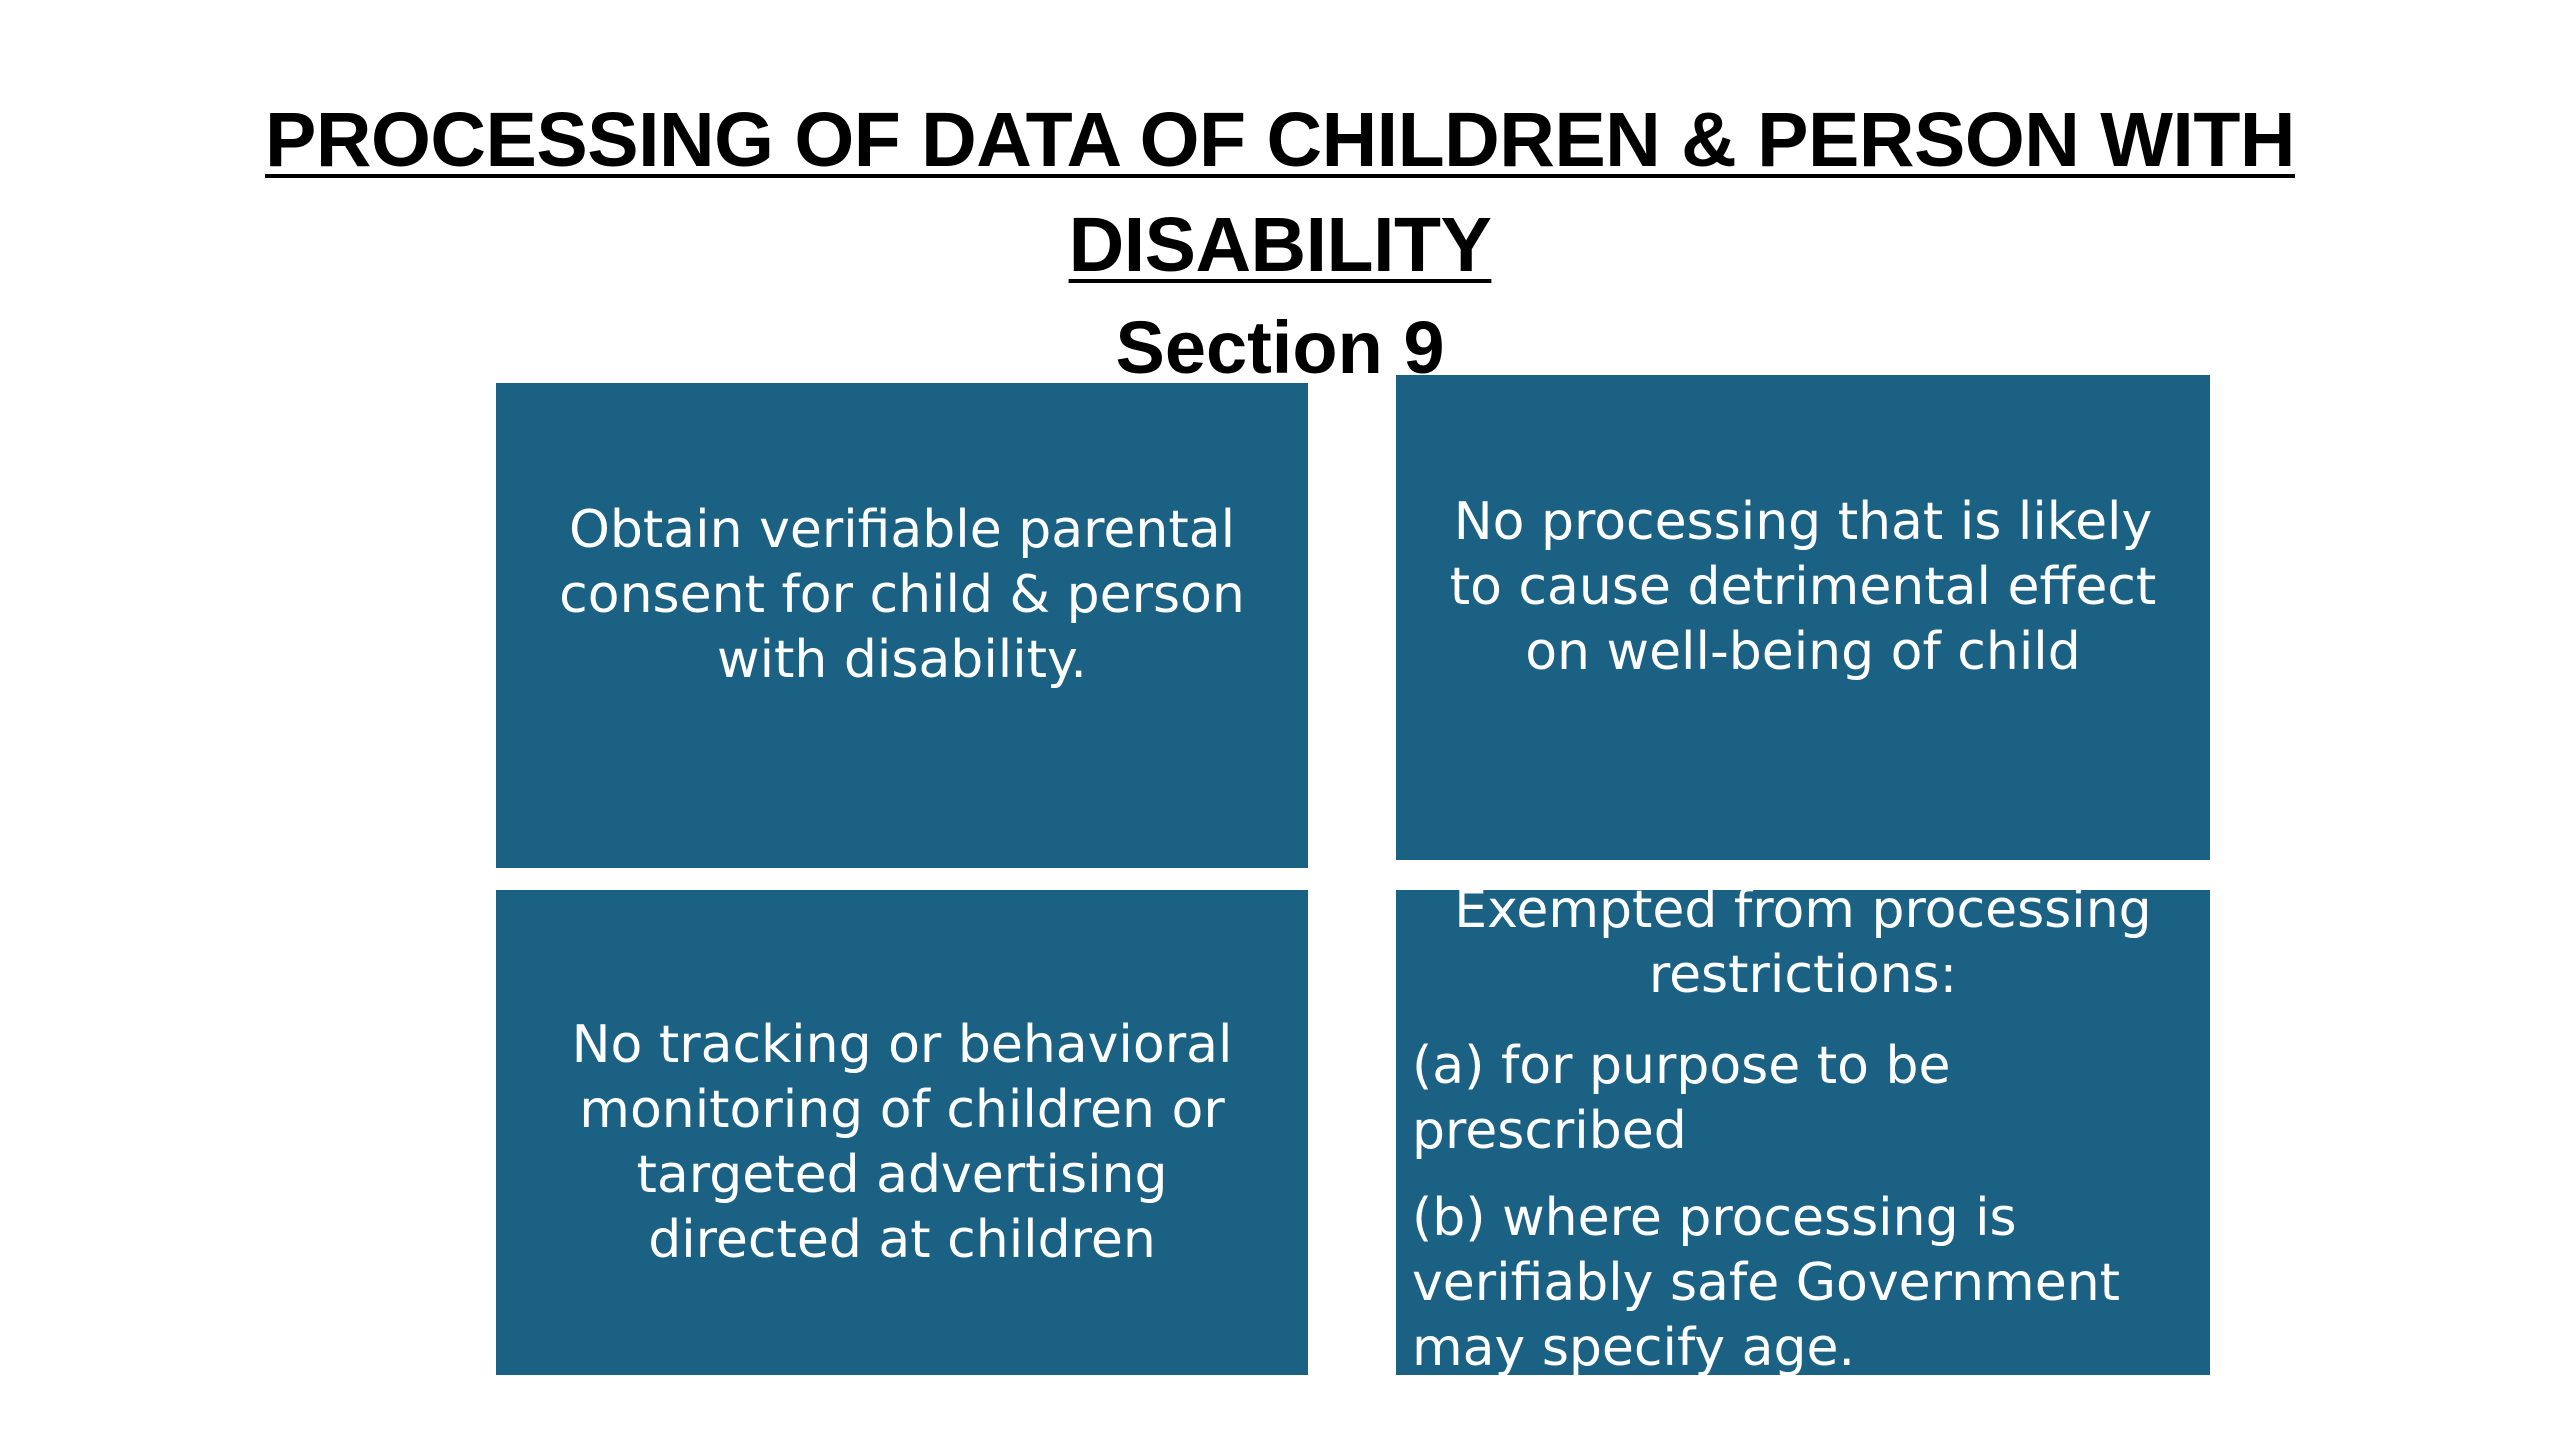 This screenshot has width=2560, height=1440. I want to click on exemptions-heading: Exempted from processing restrictions:, so click(1803, 947).